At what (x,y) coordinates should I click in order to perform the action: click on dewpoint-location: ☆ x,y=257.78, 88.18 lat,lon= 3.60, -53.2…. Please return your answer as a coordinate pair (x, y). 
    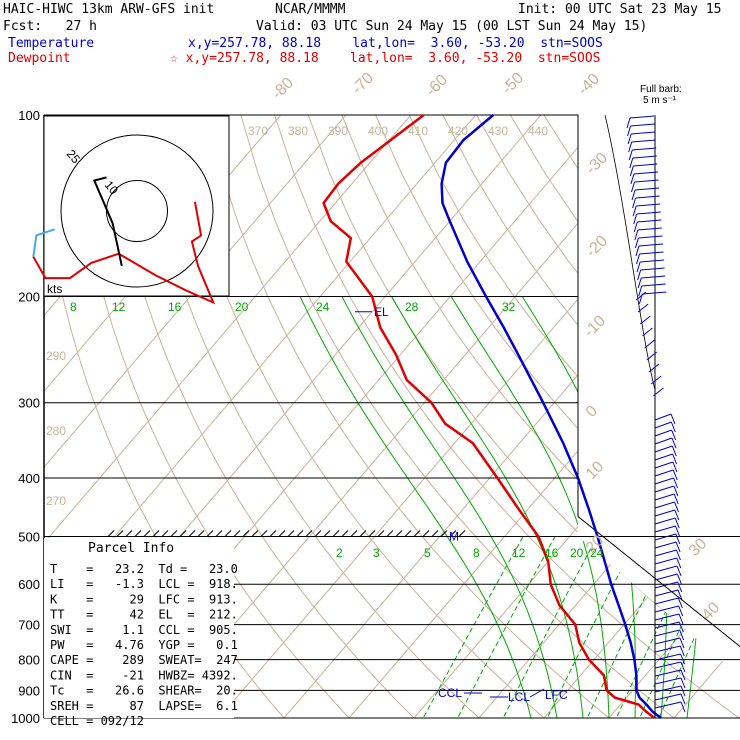
    Looking at the image, I should click on (385, 58).